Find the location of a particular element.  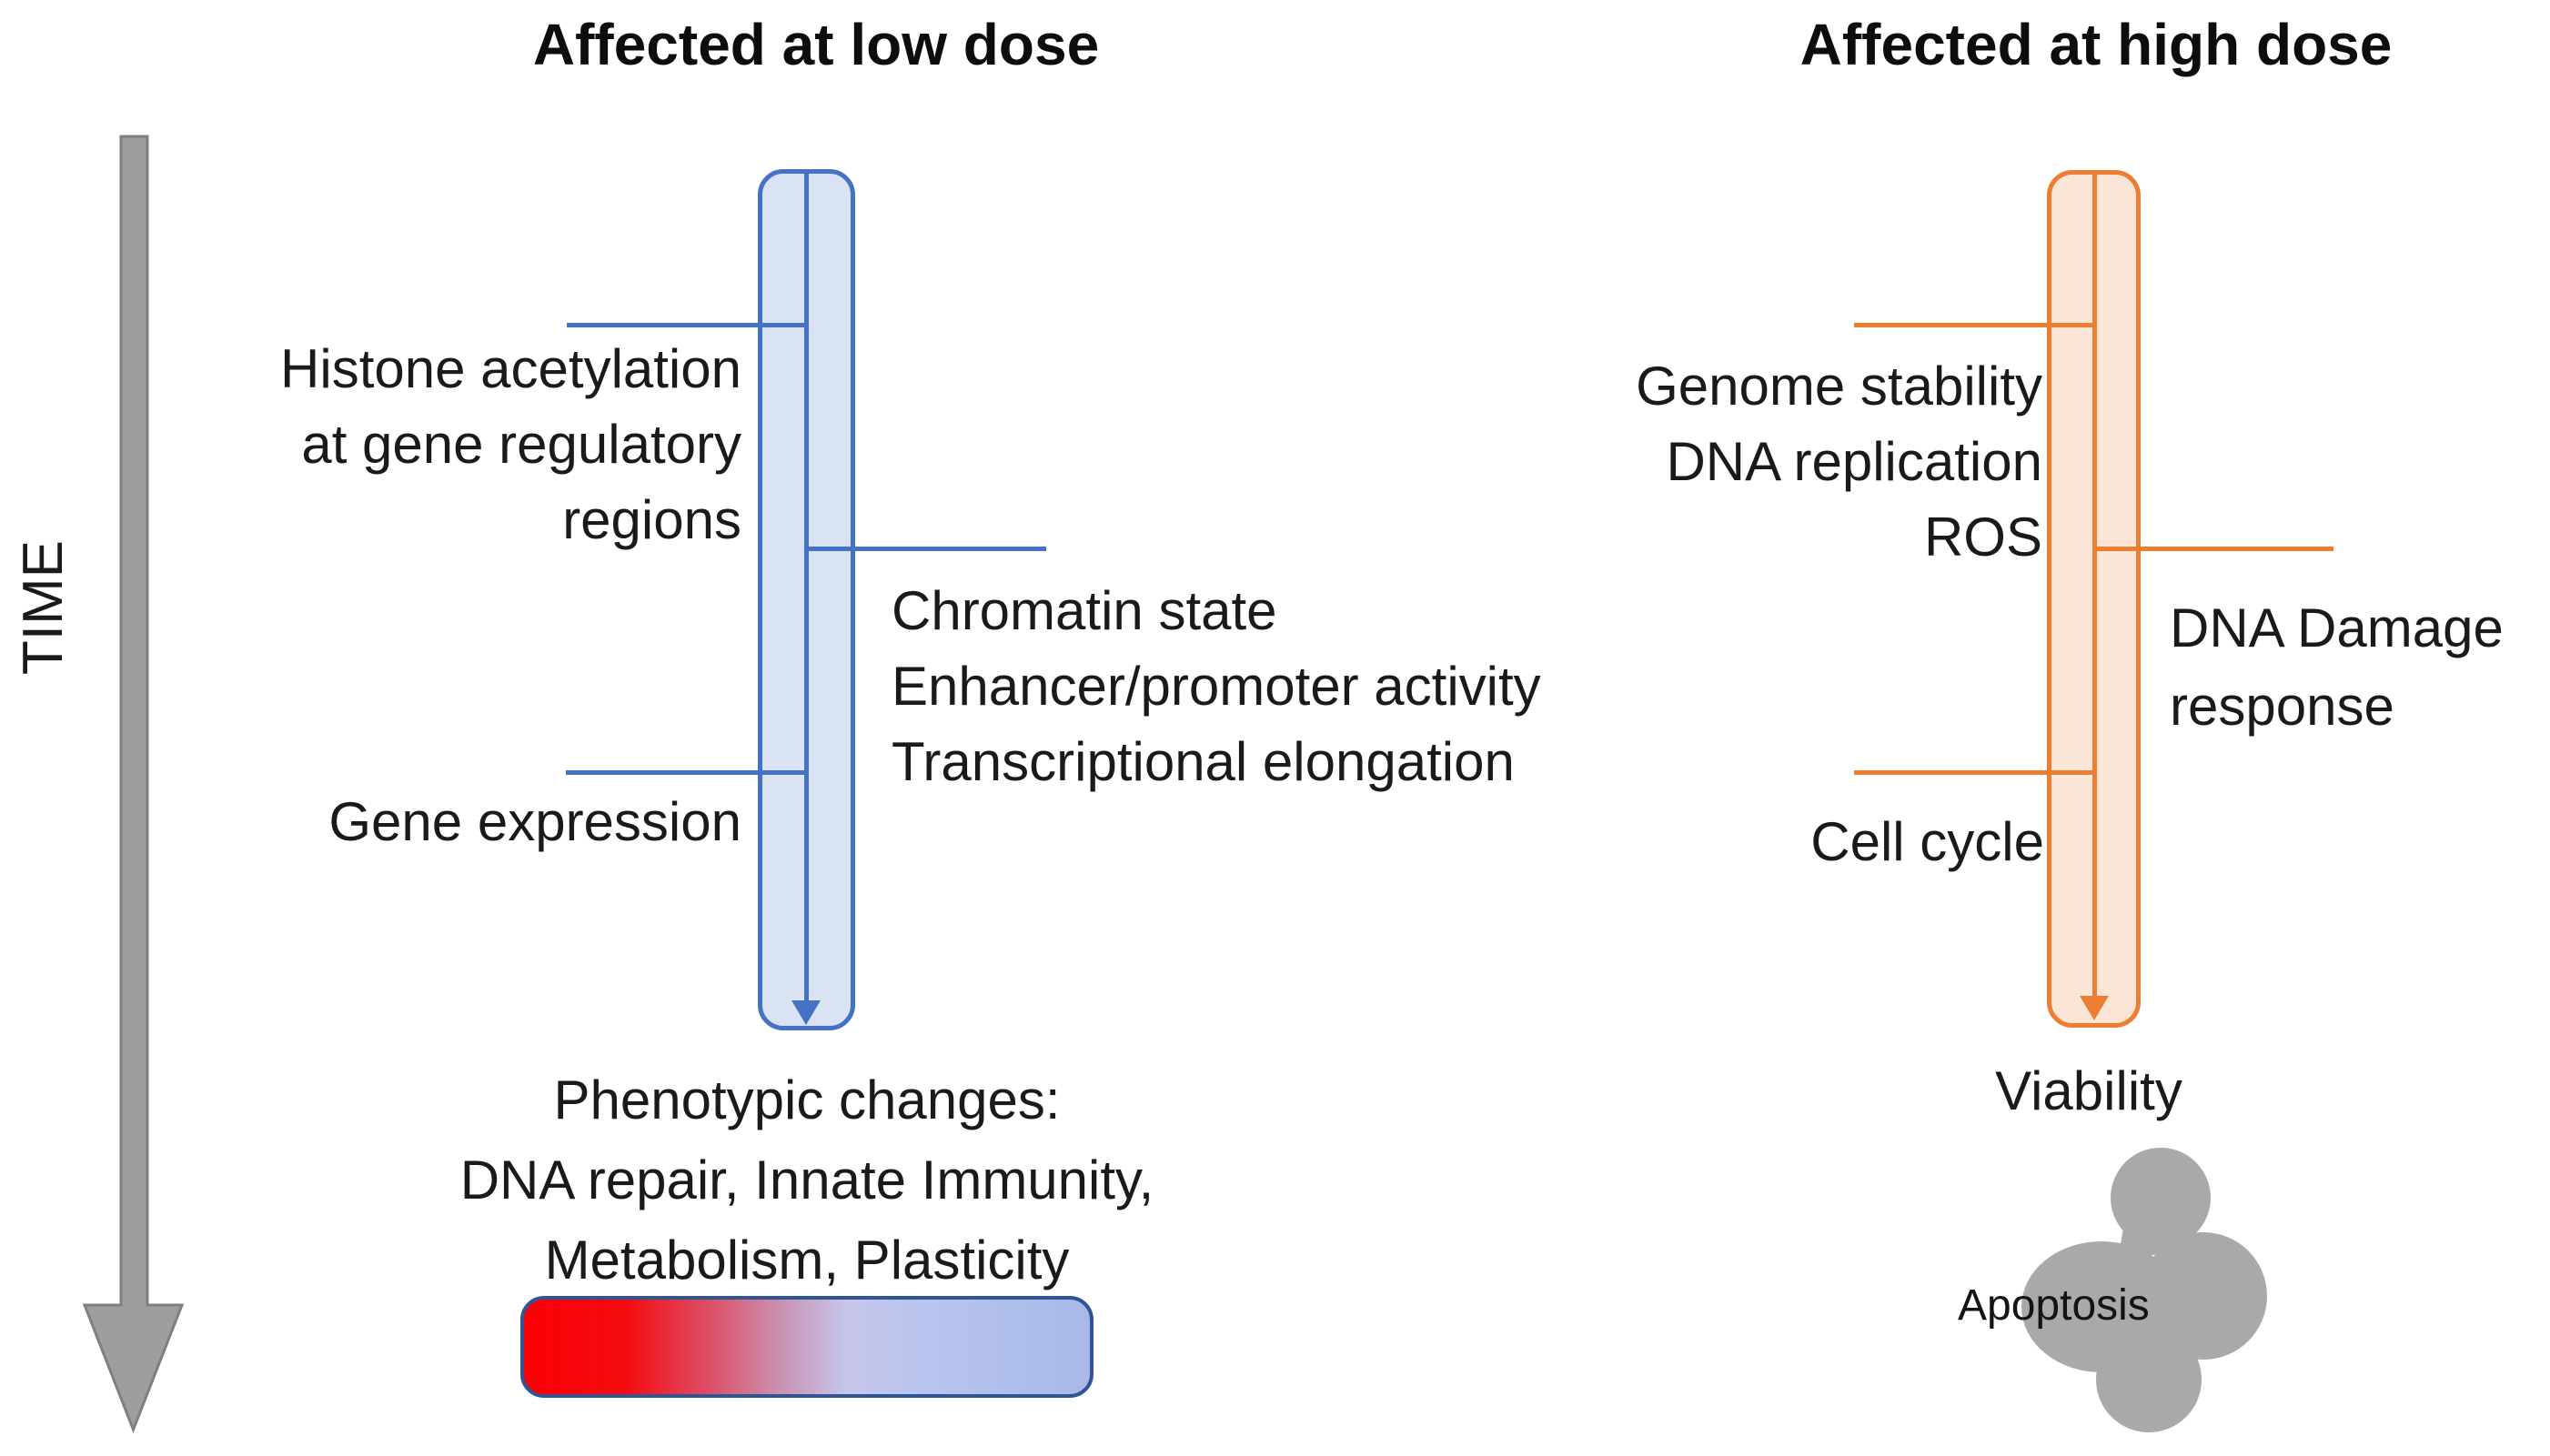

time-arrow-shape is located at coordinates (133, 785).